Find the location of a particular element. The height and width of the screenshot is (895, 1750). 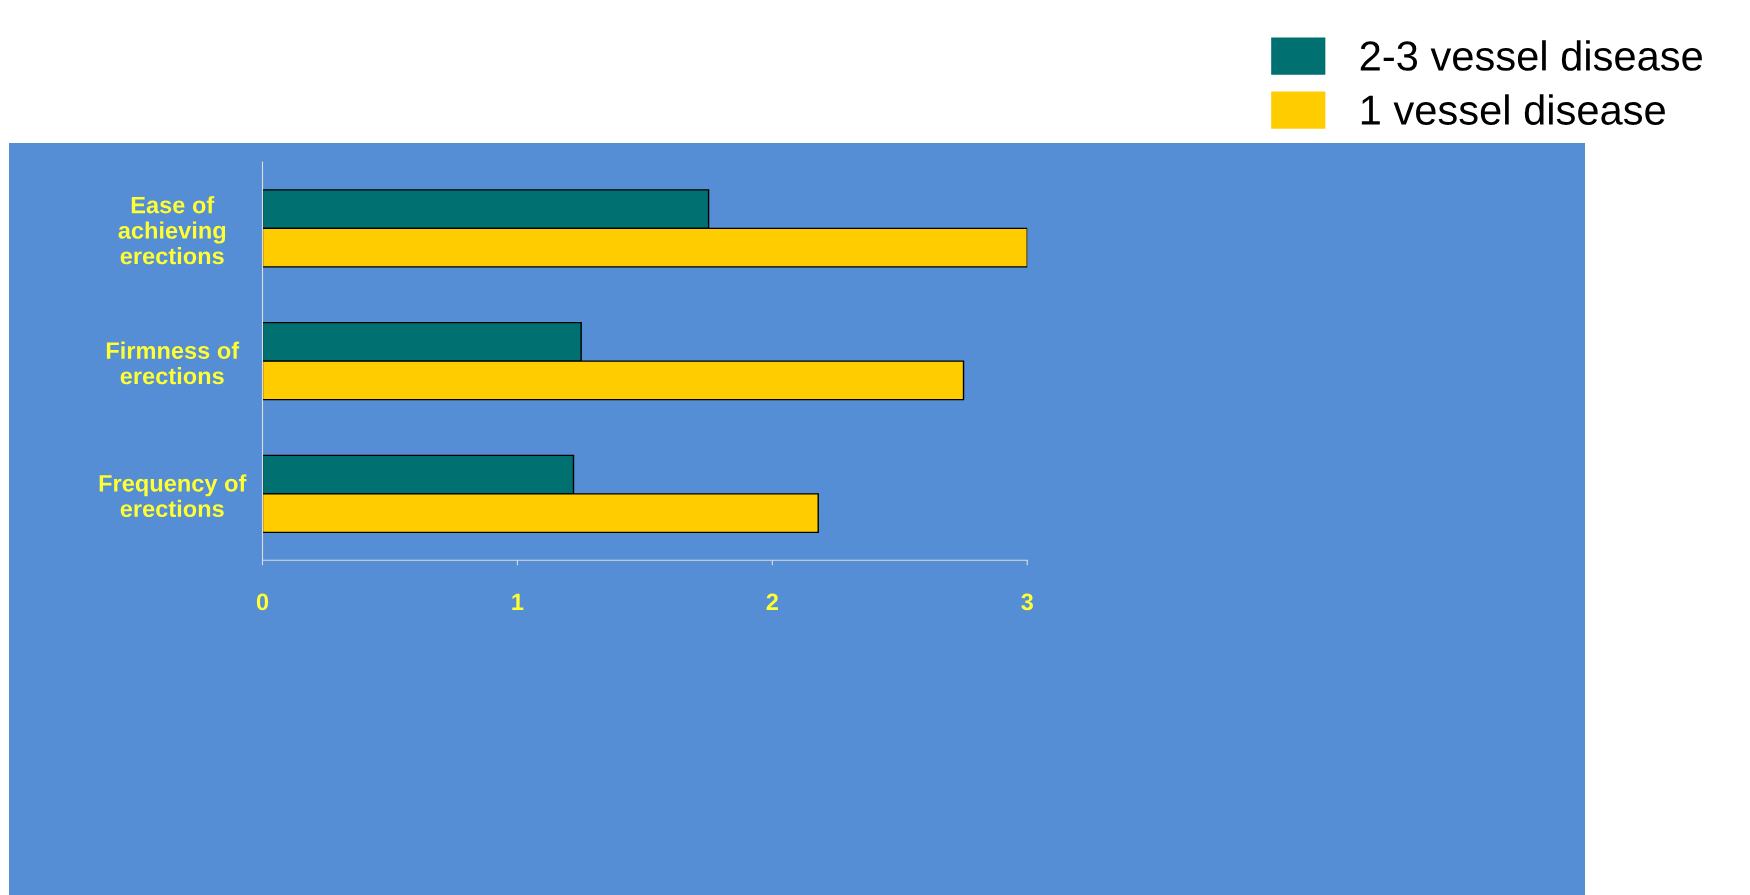

x-tick-label: 1 is located at coordinates (518, 602).